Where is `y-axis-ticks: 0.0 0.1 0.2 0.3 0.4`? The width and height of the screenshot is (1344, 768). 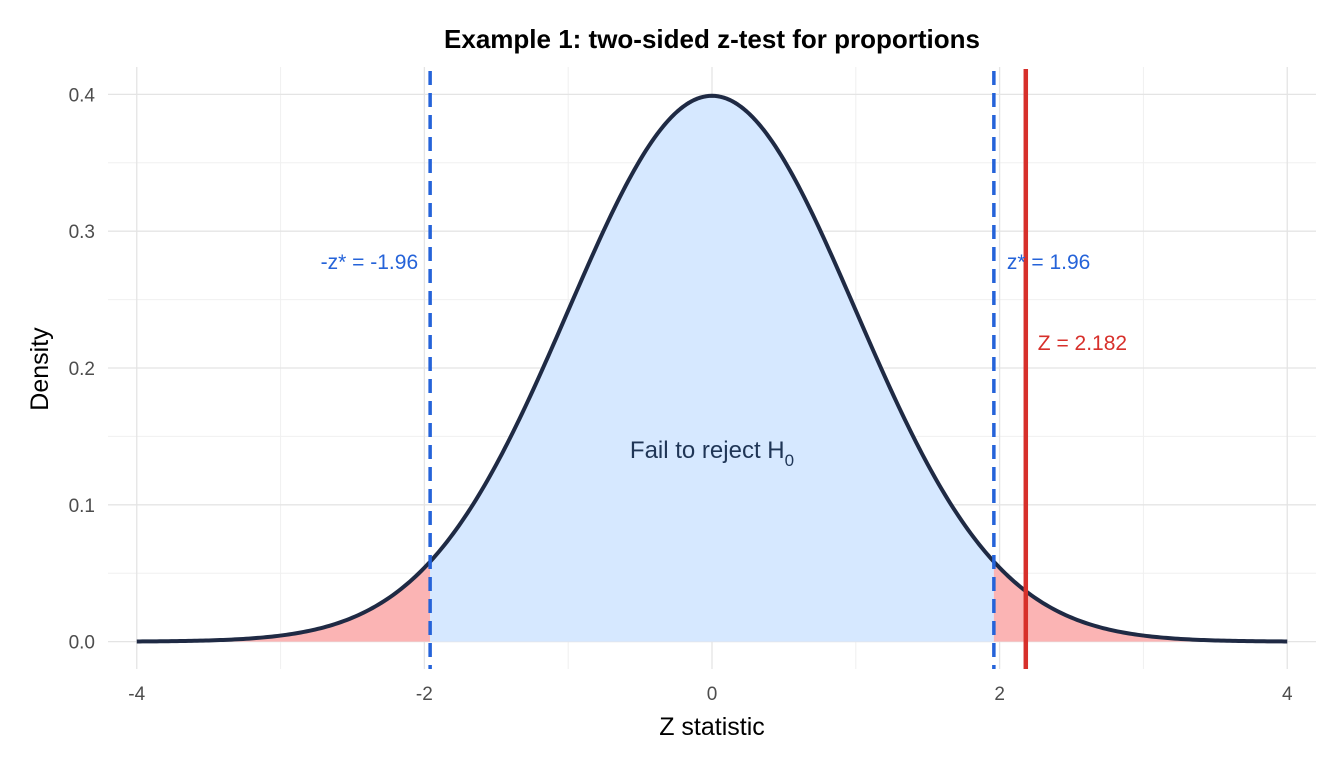 y-axis-ticks: 0.0 0.1 0.2 0.3 0.4 is located at coordinates (82, 369).